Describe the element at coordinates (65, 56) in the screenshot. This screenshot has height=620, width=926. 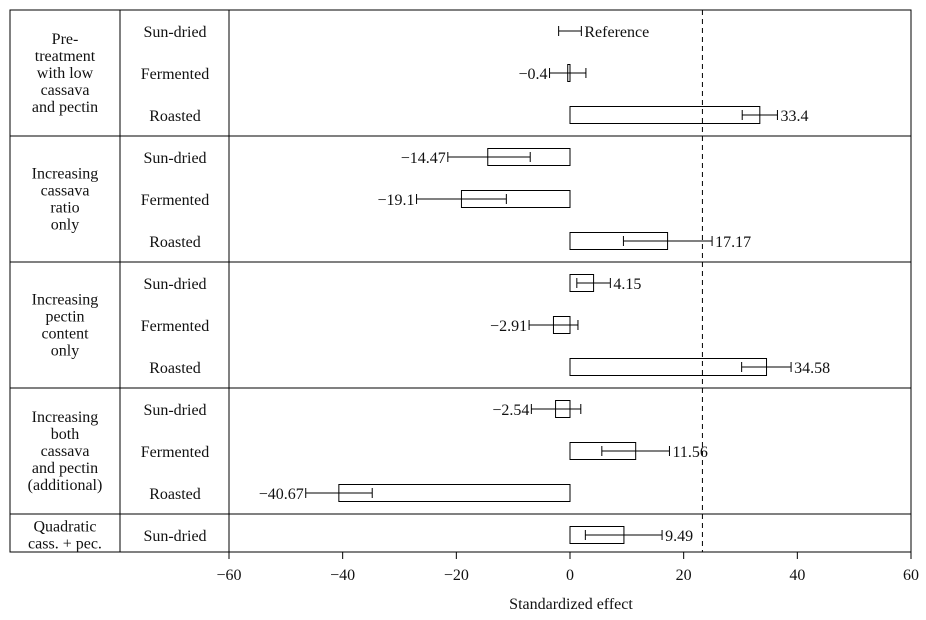
I see `group-label-line: treatment` at that location.